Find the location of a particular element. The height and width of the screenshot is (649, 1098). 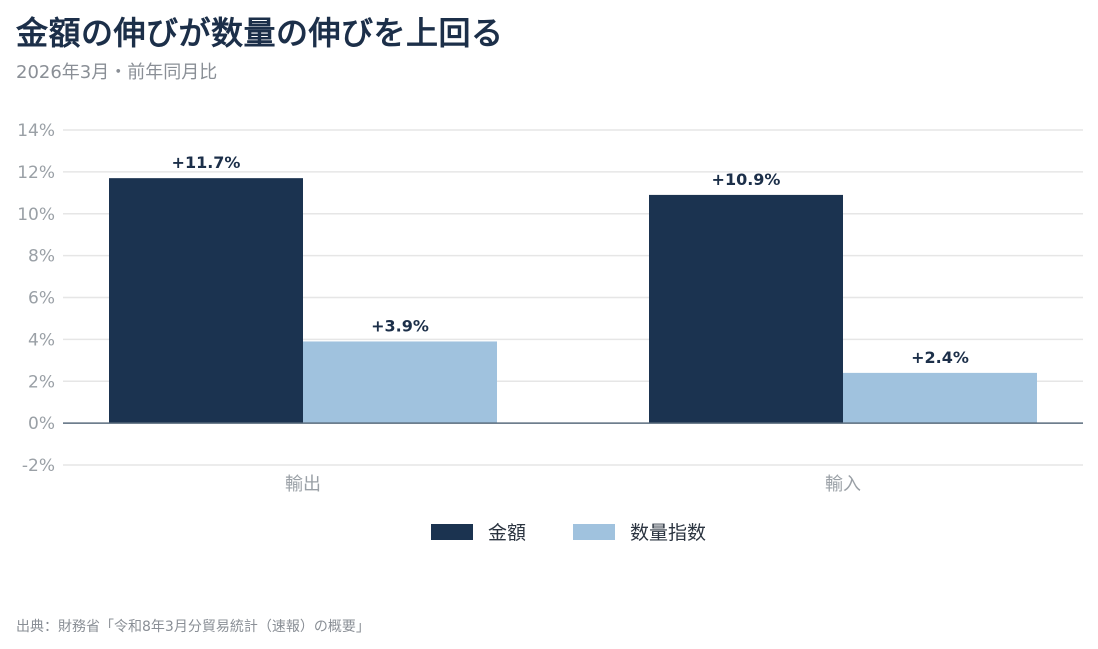

y-tick-label: 0% is located at coordinates (41, 424).